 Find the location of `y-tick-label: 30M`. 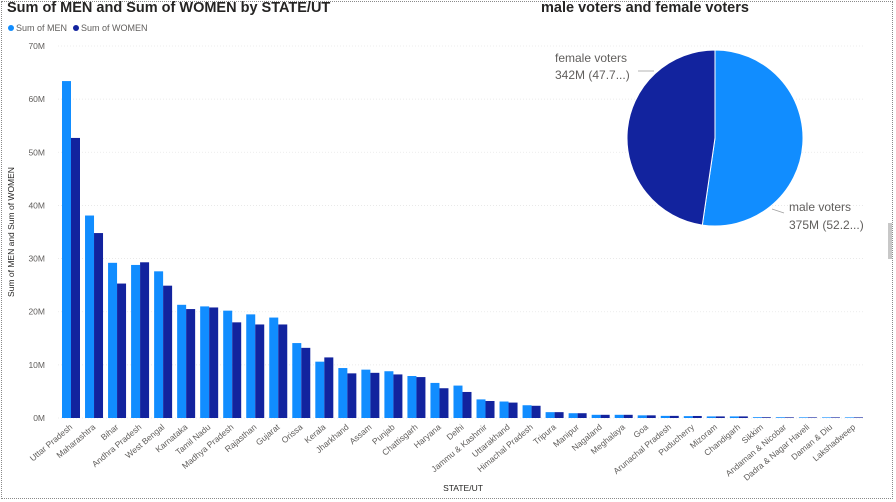

y-tick-label: 30M is located at coordinates (36, 259).